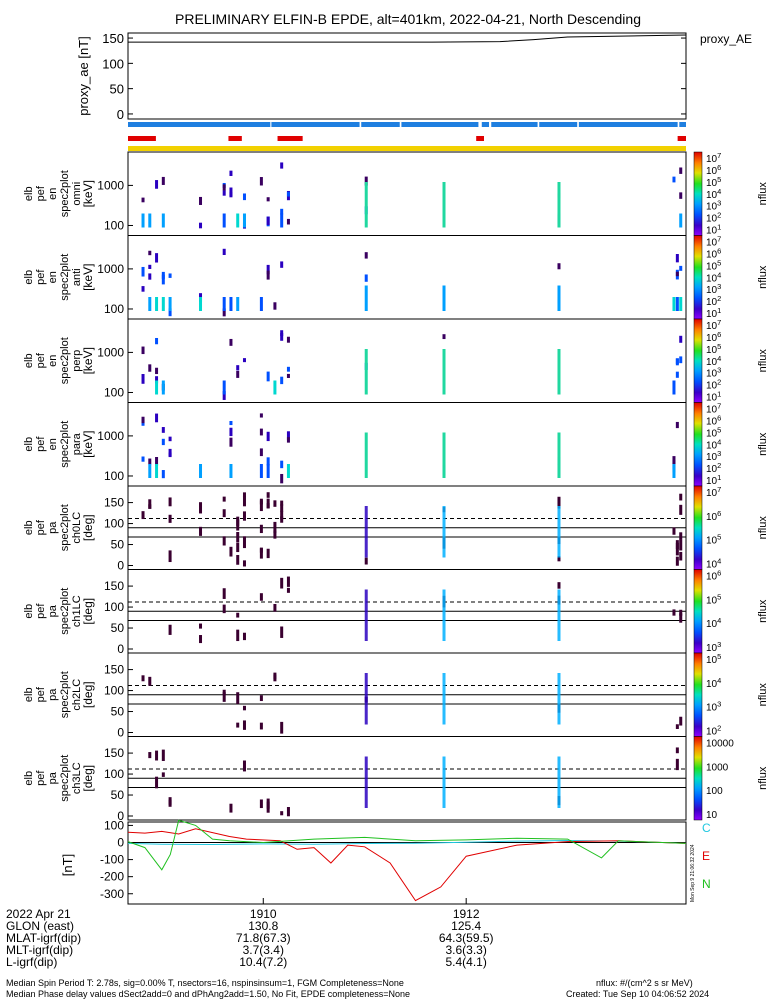  What do you see at coordinates (29, 360) in the screenshot?
I see `spec-ylabel-line: elb` at bounding box center [29, 360].